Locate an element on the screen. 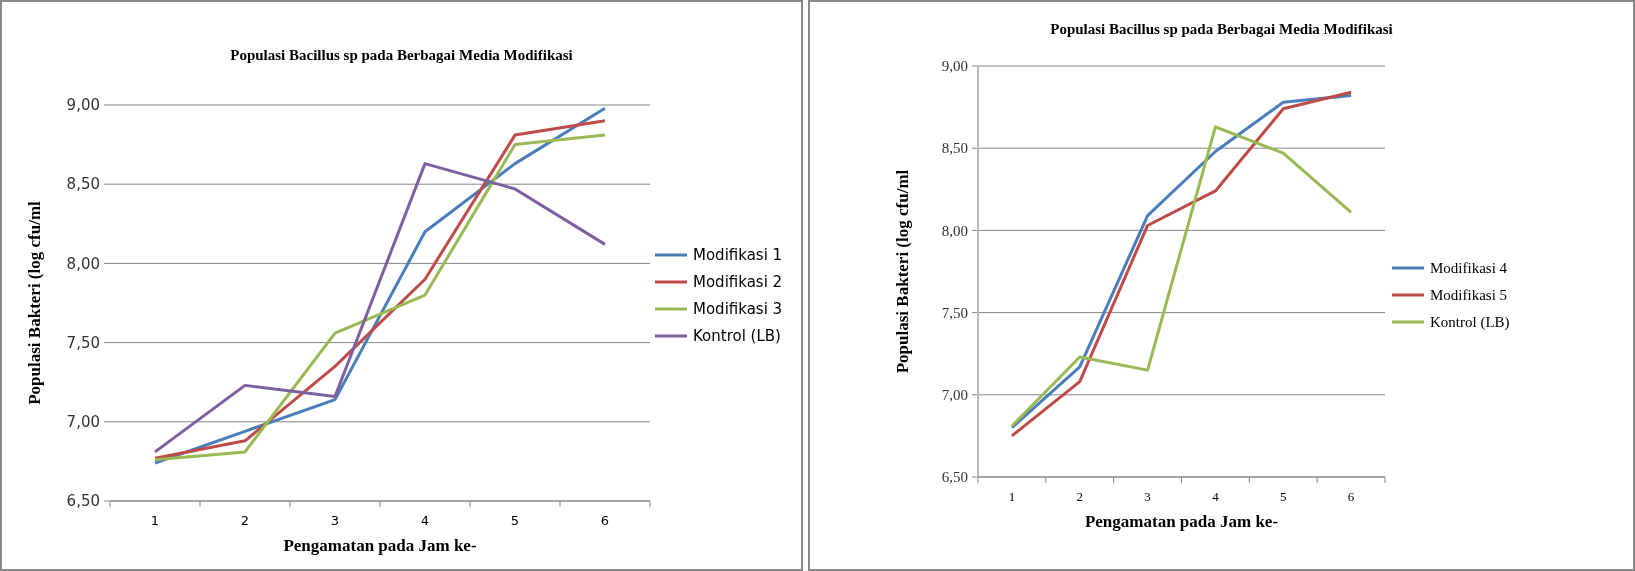  legend-label: Modifikasi 5 is located at coordinates (1469, 295).